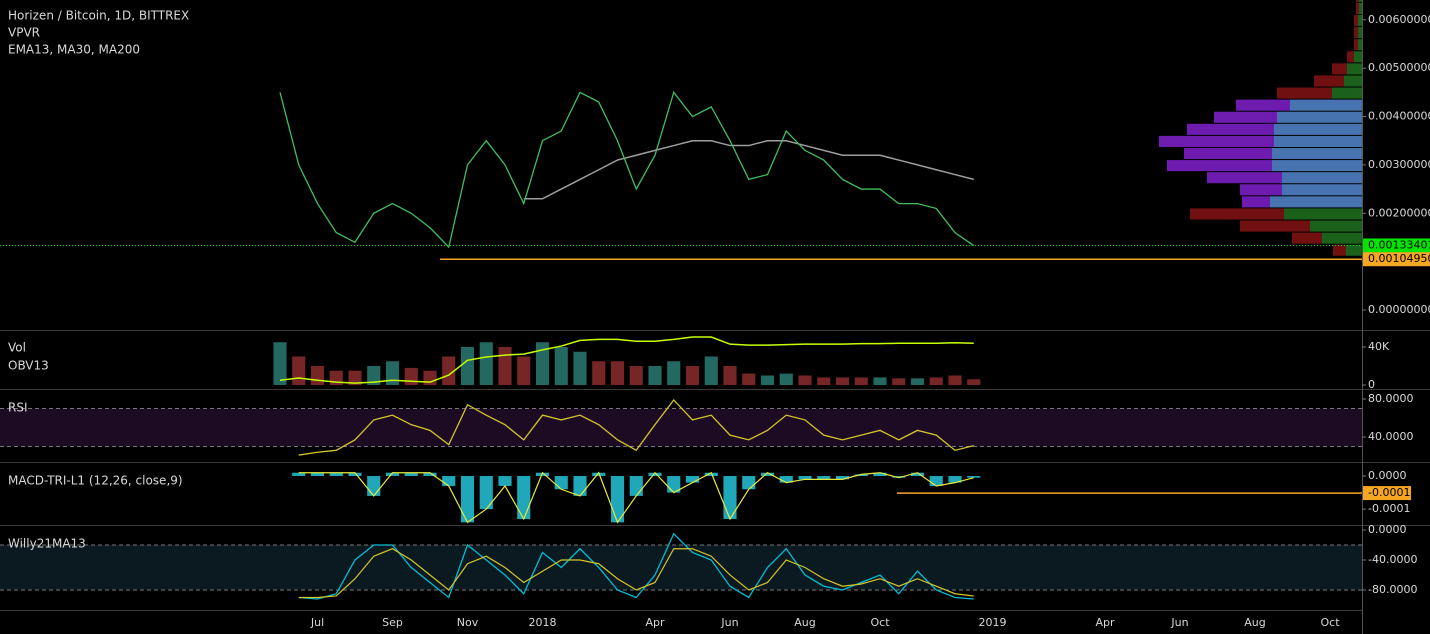 The height and width of the screenshot is (634, 1430). Describe the element at coordinates (1391, 436) in the screenshot. I see `y-tick-label: 40.0000` at that location.